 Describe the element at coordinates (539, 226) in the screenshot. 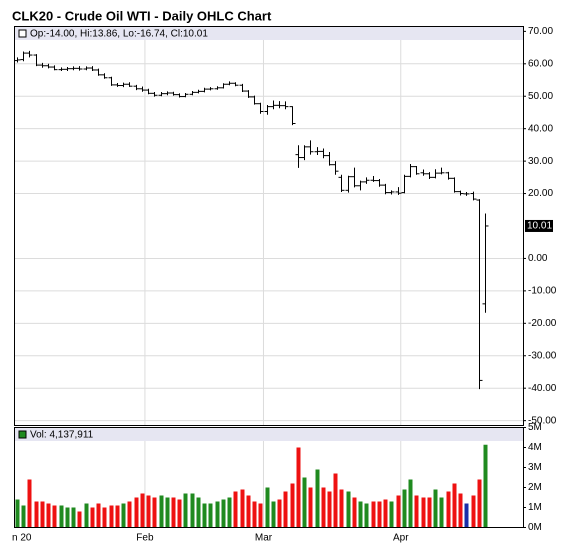

I see `last-price-label: 10.01` at that location.